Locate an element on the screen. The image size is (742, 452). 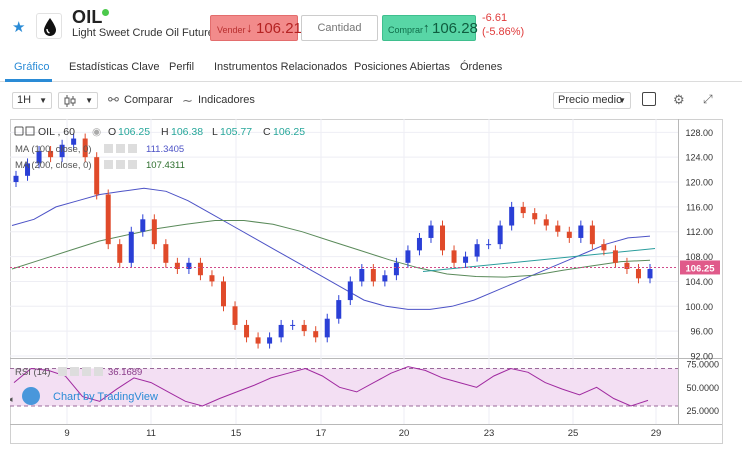
compare-button: Comparar is located at coordinates (148, 100).